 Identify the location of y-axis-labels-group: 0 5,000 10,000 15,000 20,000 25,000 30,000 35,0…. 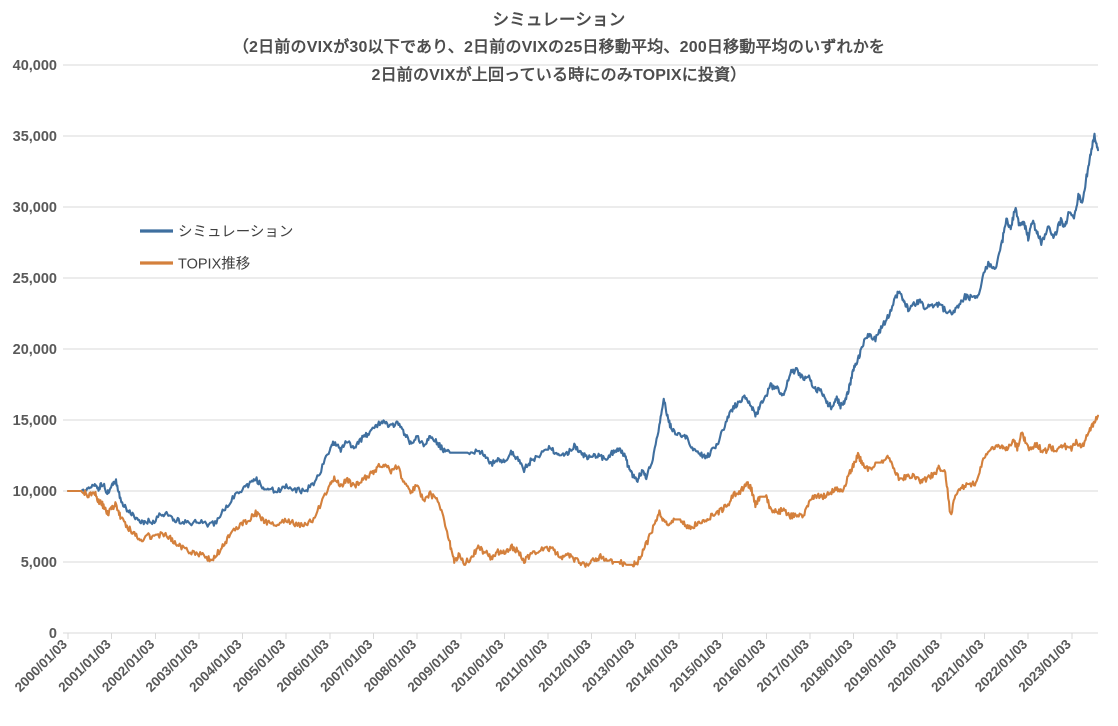
(35, 350).